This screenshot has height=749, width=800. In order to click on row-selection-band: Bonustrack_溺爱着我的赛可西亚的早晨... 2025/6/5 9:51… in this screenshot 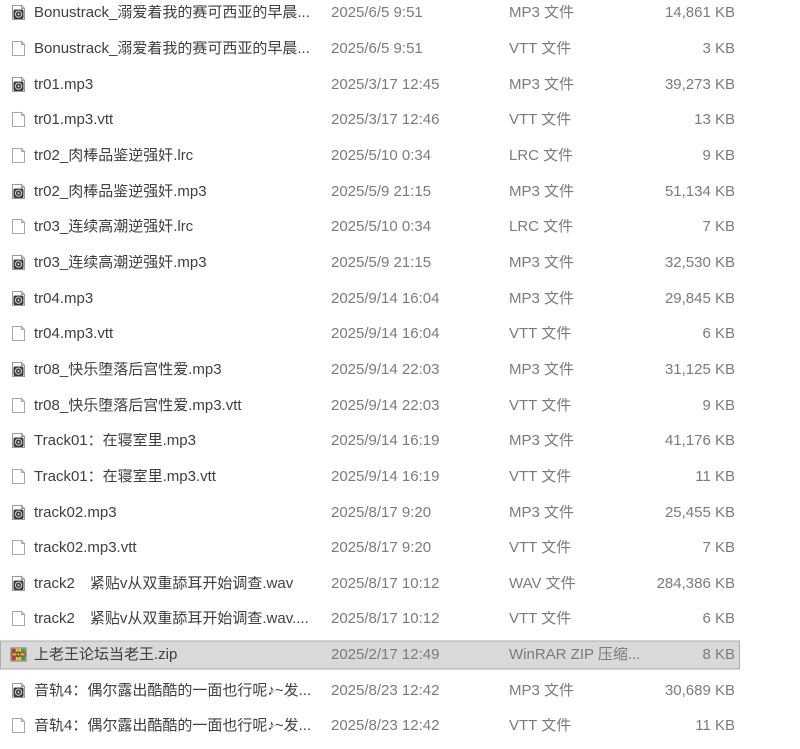, I will do `click(370, 48)`.